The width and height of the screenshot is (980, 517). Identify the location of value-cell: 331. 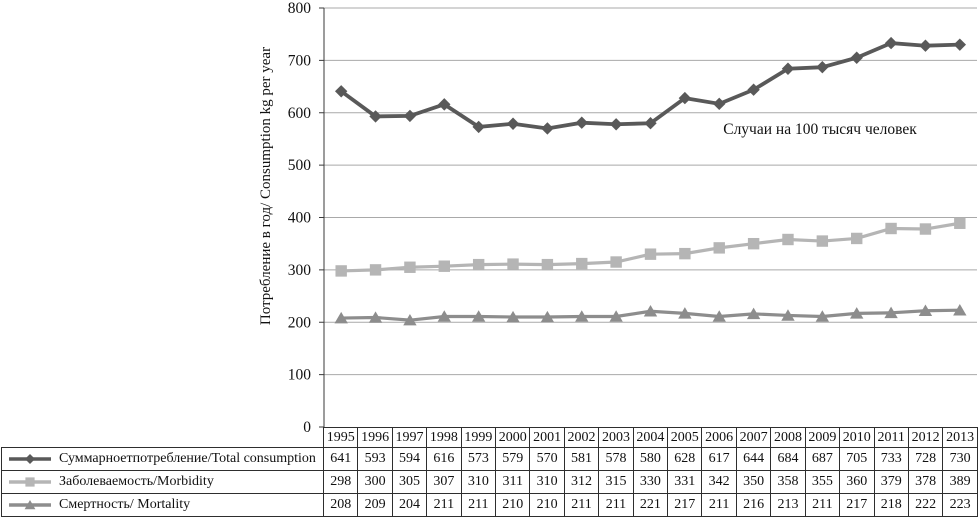
(685, 482).